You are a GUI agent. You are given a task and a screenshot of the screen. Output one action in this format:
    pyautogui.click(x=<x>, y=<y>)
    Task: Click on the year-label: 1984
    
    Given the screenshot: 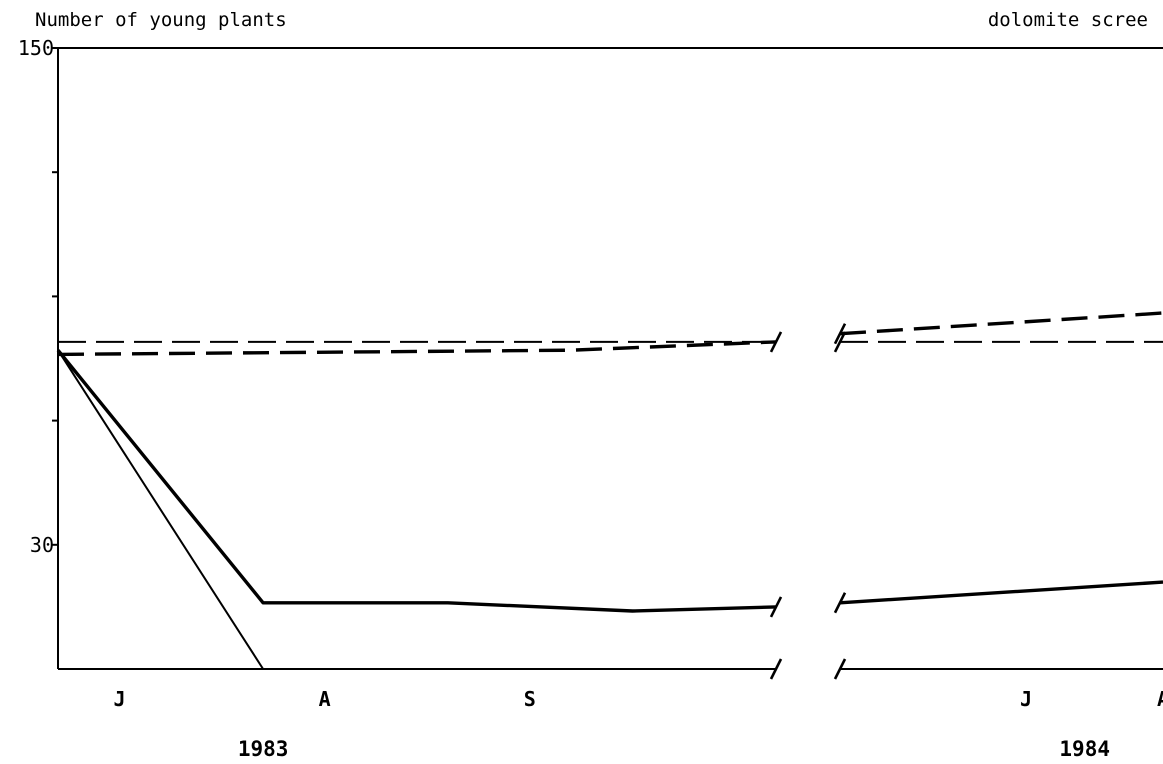 What is the action you would take?
    pyautogui.click(x=1084, y=749)
    